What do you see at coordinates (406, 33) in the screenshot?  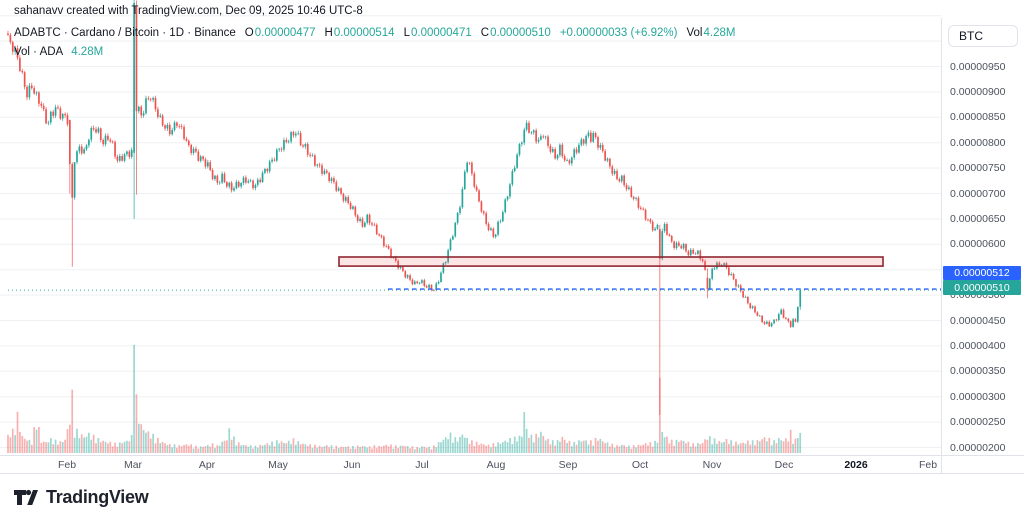 I see `low-label: L` at bounding box center [406, 33].